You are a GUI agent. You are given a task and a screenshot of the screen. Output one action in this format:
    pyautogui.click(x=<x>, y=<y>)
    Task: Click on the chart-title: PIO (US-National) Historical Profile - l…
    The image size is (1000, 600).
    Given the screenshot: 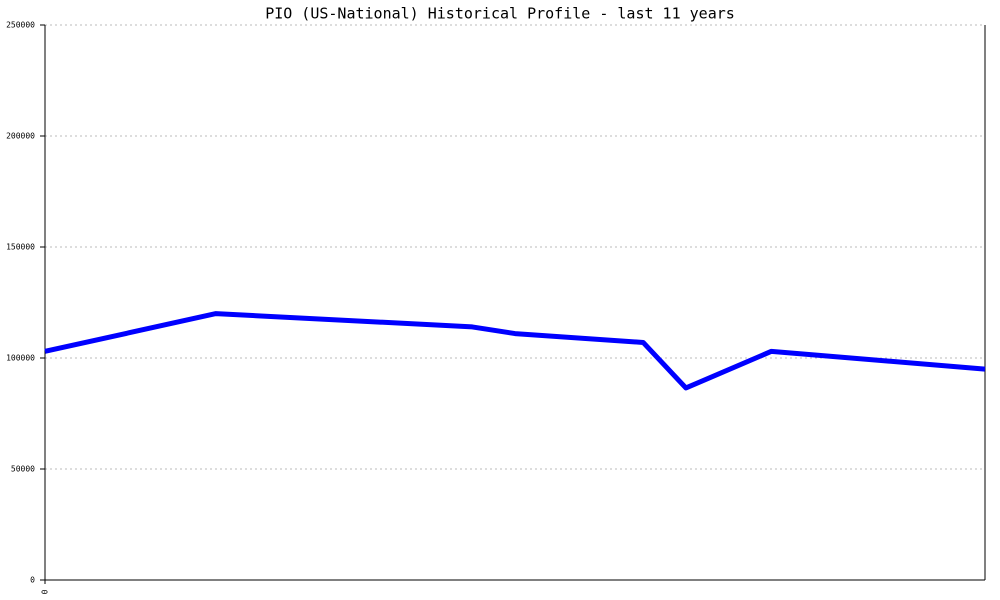 What is the action you would take?
    pyautogui.click(x=500, y=14)
    